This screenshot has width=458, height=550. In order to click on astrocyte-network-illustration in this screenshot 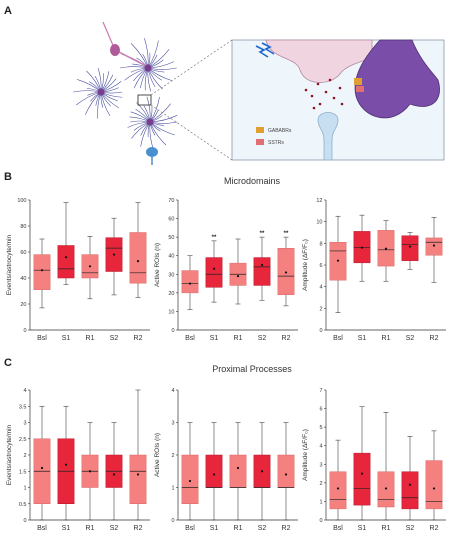, I will do `click(153, 93)`.